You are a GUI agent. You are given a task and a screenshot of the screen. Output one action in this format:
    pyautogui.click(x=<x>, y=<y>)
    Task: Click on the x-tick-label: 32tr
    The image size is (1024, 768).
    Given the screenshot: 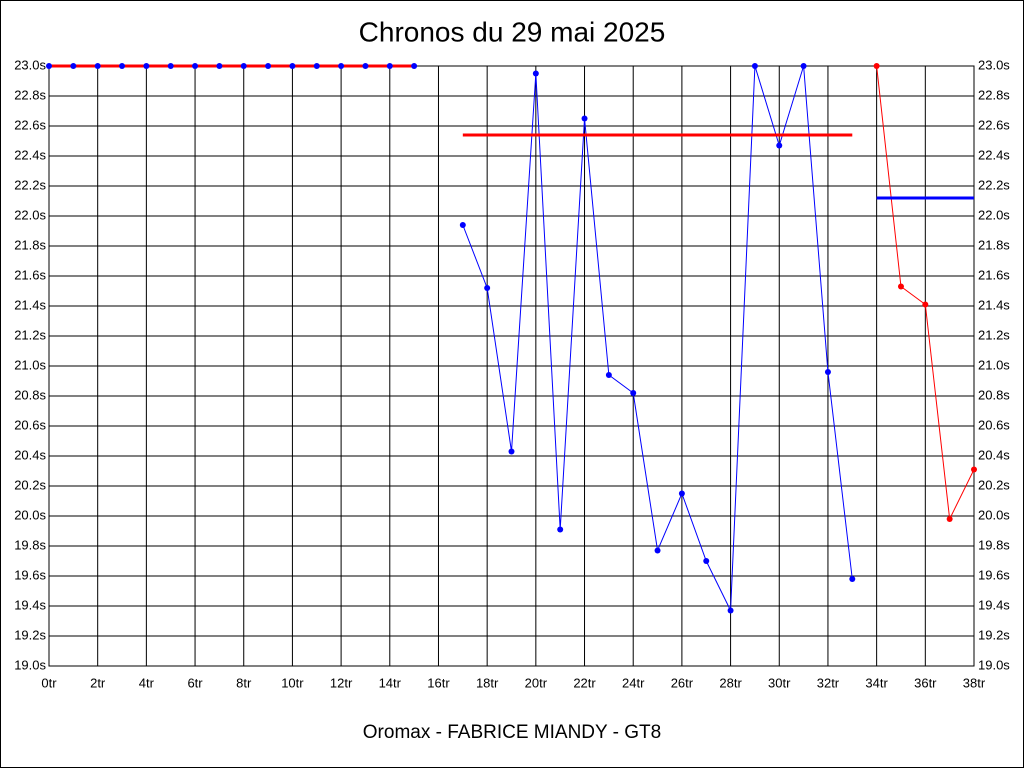 What is the action you would take?
    pyautogui.click(x=828, y=682)
    